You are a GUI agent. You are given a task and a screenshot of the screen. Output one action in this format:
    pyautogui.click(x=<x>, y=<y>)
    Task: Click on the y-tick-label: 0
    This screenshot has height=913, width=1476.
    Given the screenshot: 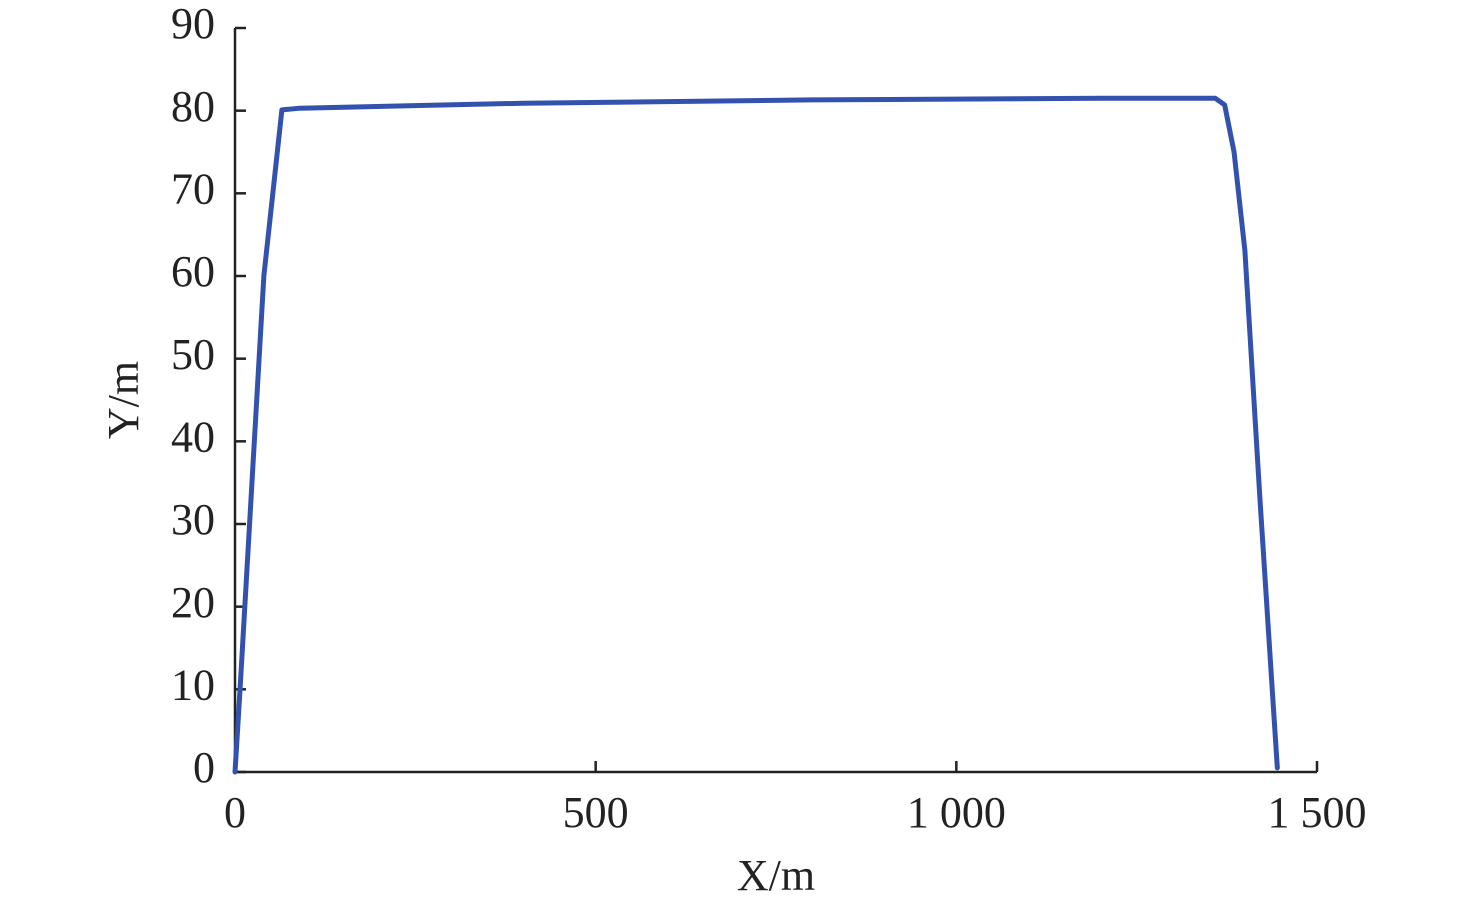 What is the action you would take?
    pyautogui.click(x=204, y=767)
    